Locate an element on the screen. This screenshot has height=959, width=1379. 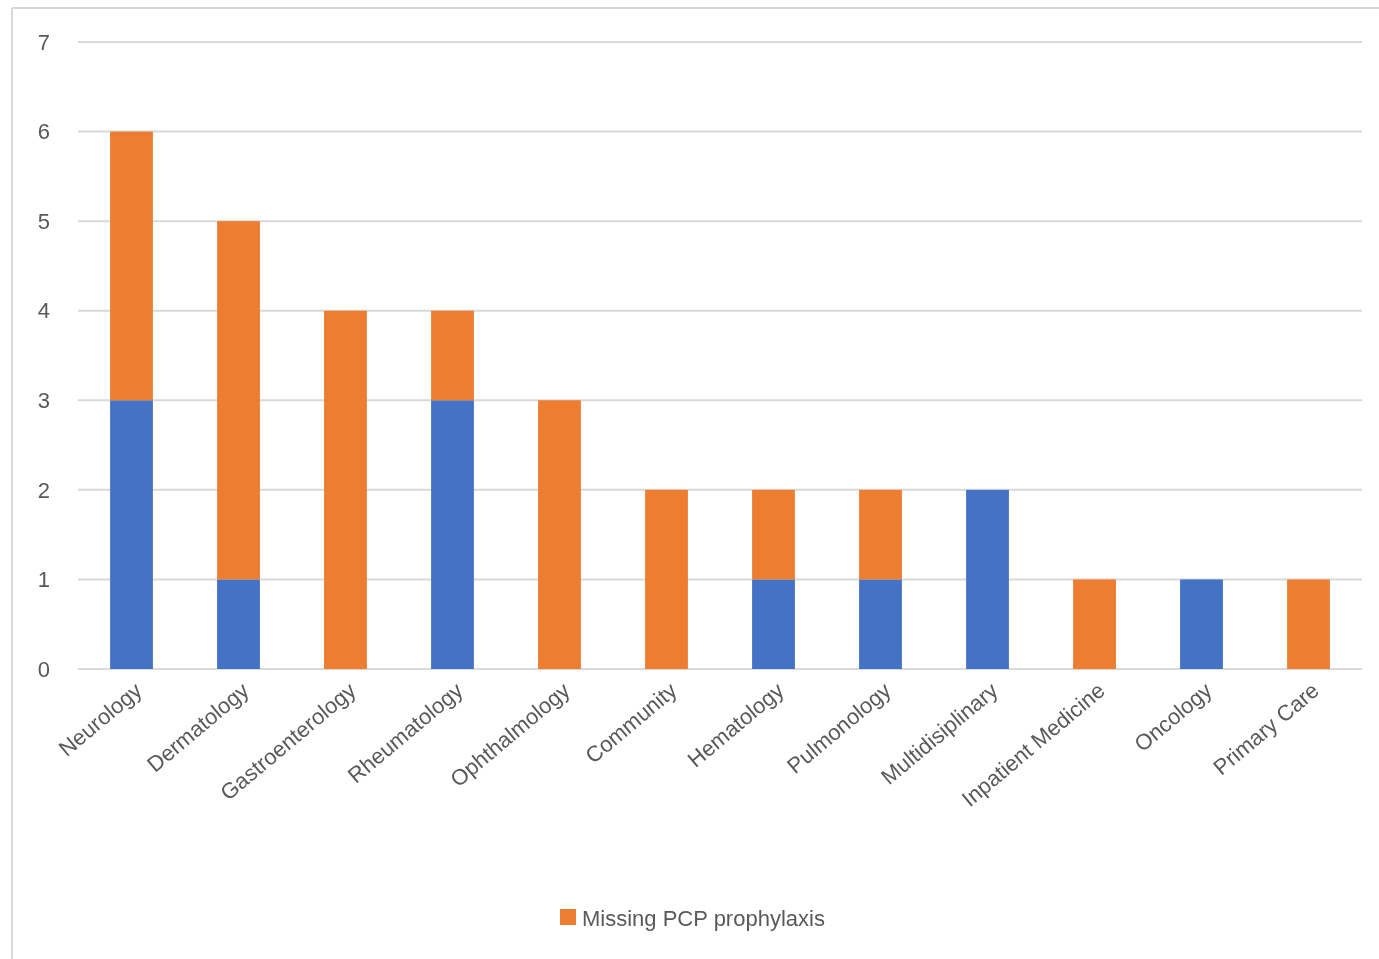
y-tick-label: 3 is located at coordinates (43, 400).